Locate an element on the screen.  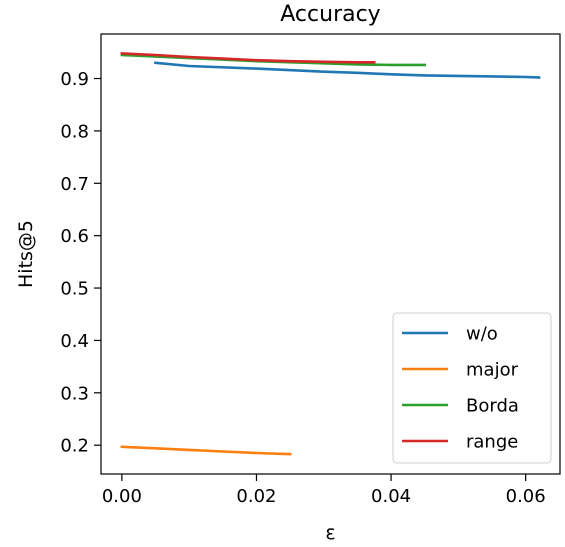
y-axis-label: Hits@5 is located at coordinates (26, 254).